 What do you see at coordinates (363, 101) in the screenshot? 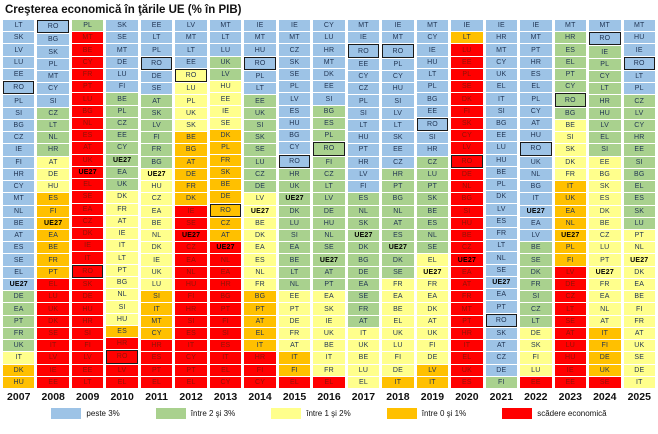
I see `cell-2017-pl: PL` at bounding box center [363, 101].